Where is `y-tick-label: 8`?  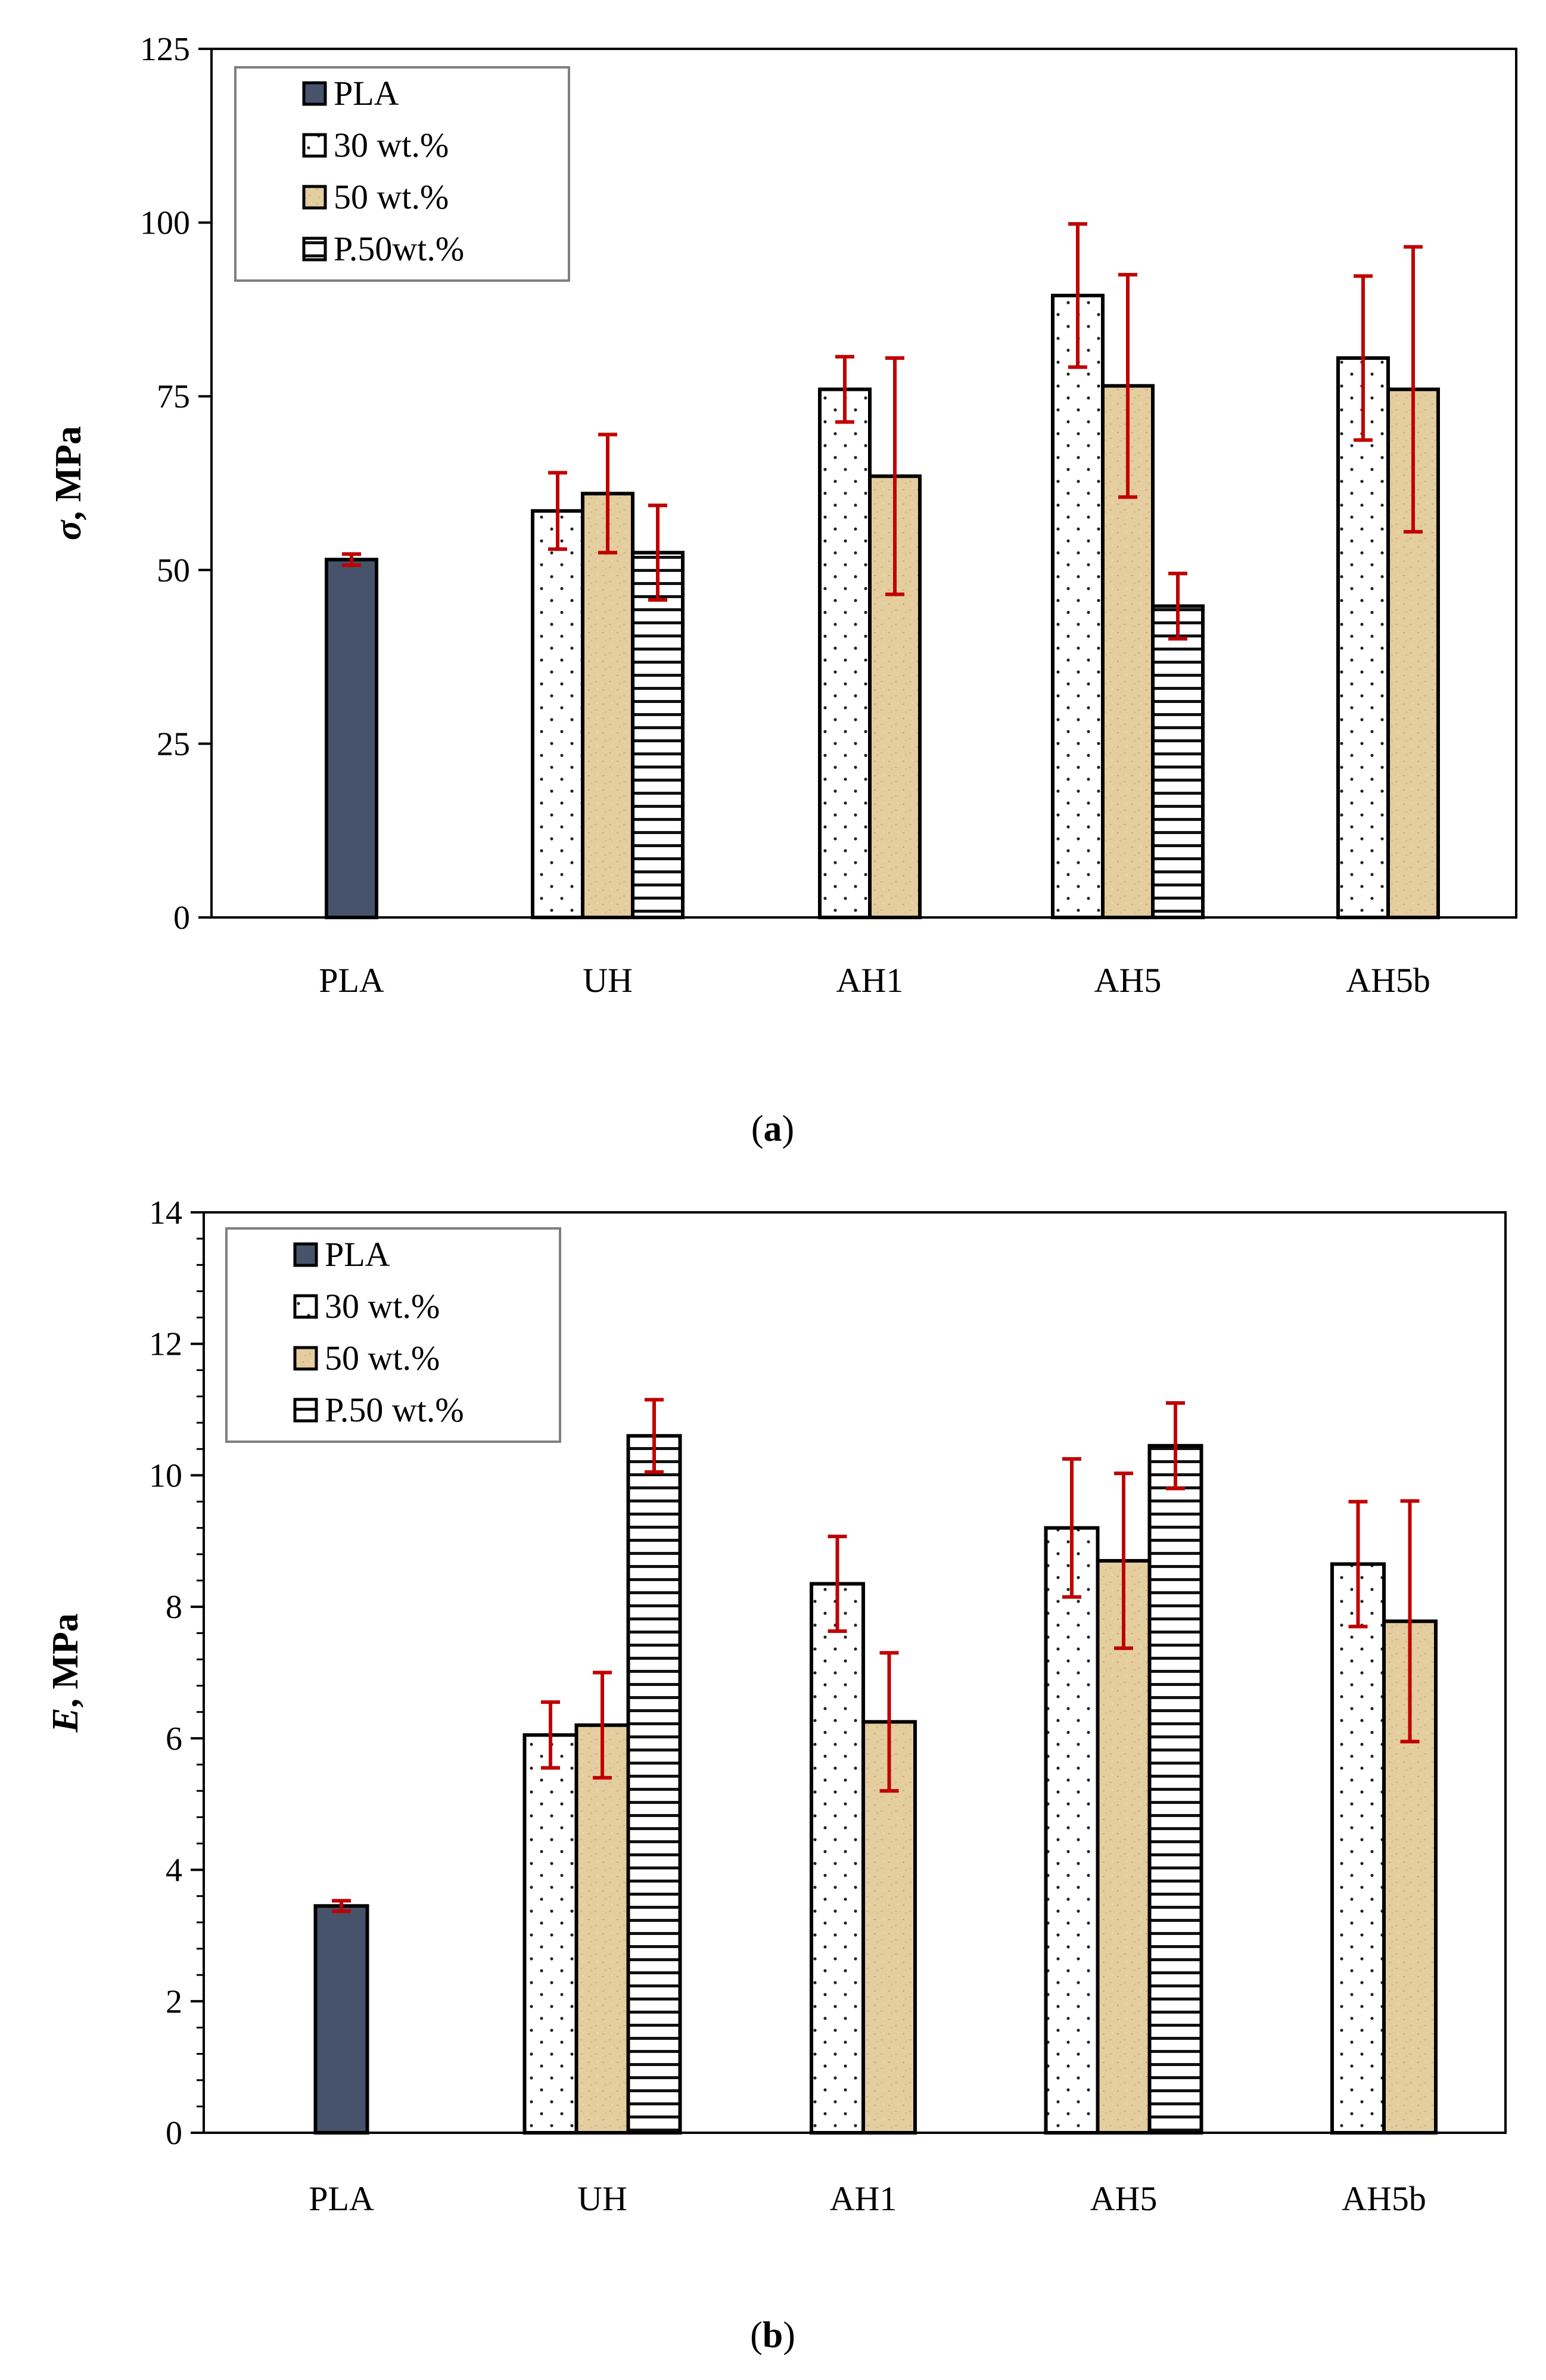
y-tick-label: 8 is located at coordinates (174, 1607).